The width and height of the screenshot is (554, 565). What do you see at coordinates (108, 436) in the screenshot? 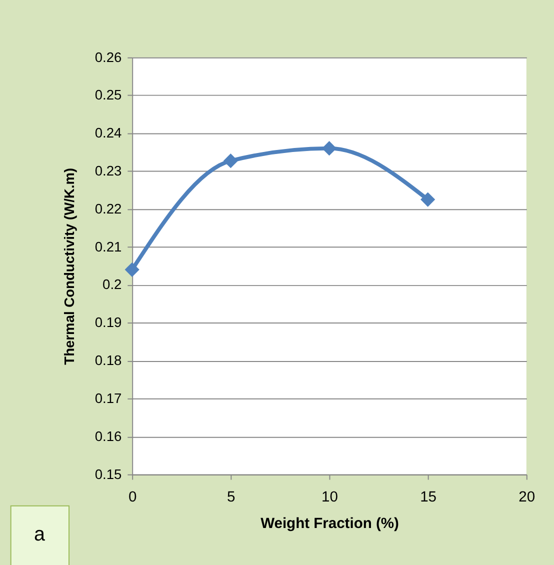
I see `y-tick-label: 0.16` at bounding box center [108, 436].